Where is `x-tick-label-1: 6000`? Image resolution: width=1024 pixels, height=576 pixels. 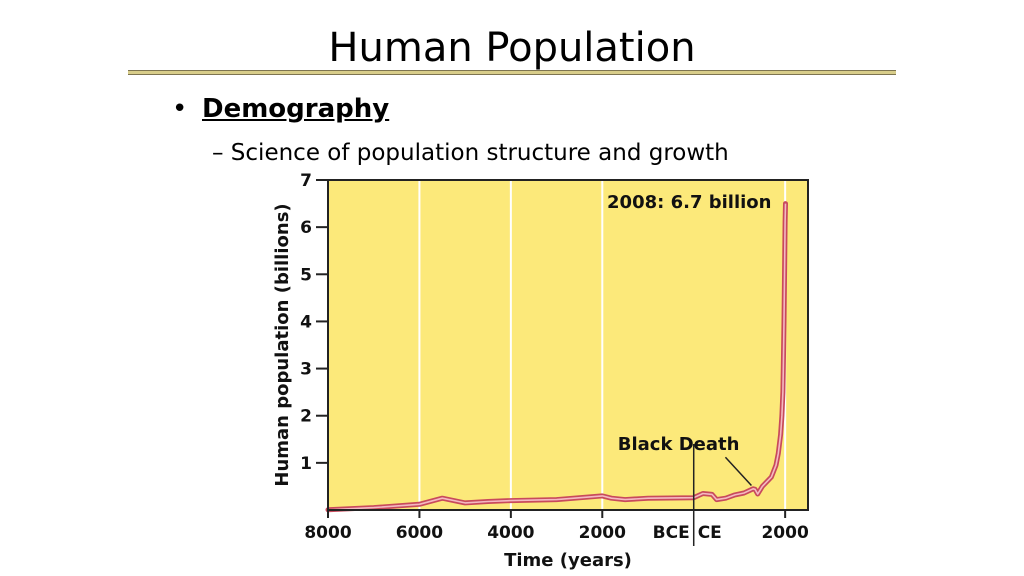
x-tick-label-1: 6000 is located at coordinates (419, 533).